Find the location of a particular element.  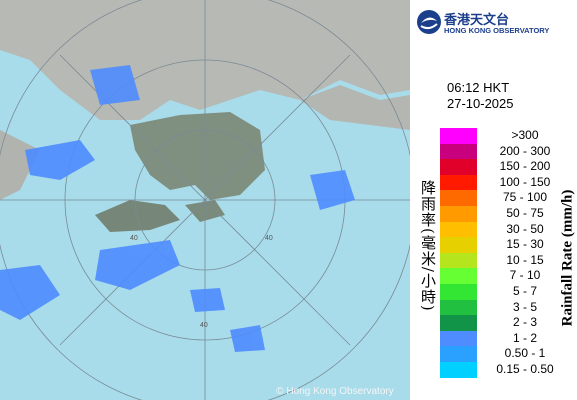

legend-label: 1 - 2 is located at coordinates (524, 337).